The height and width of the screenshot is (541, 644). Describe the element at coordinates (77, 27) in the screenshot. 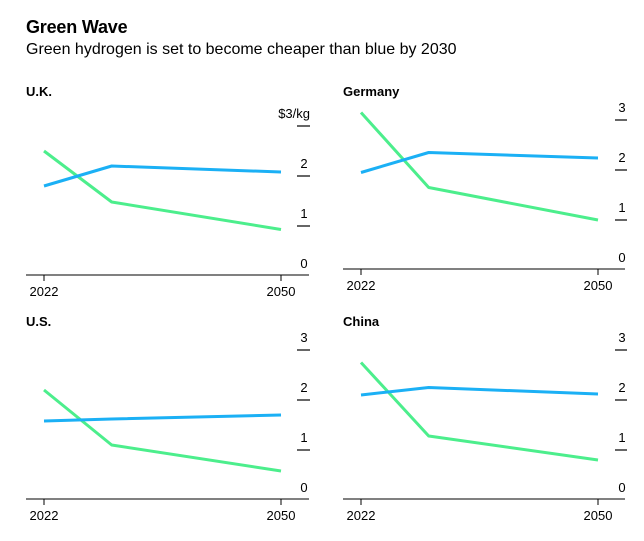

I see `chart-title: Green Wave` at that location.